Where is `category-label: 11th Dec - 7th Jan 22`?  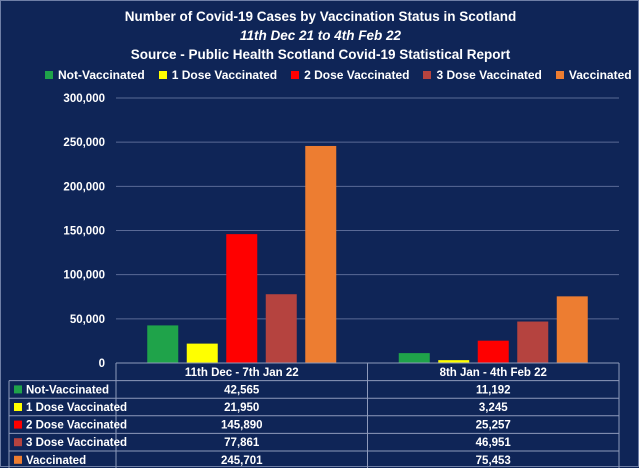
category-label: 11th Dec - 7th Jan 22 is located at coordinates (242, 373).